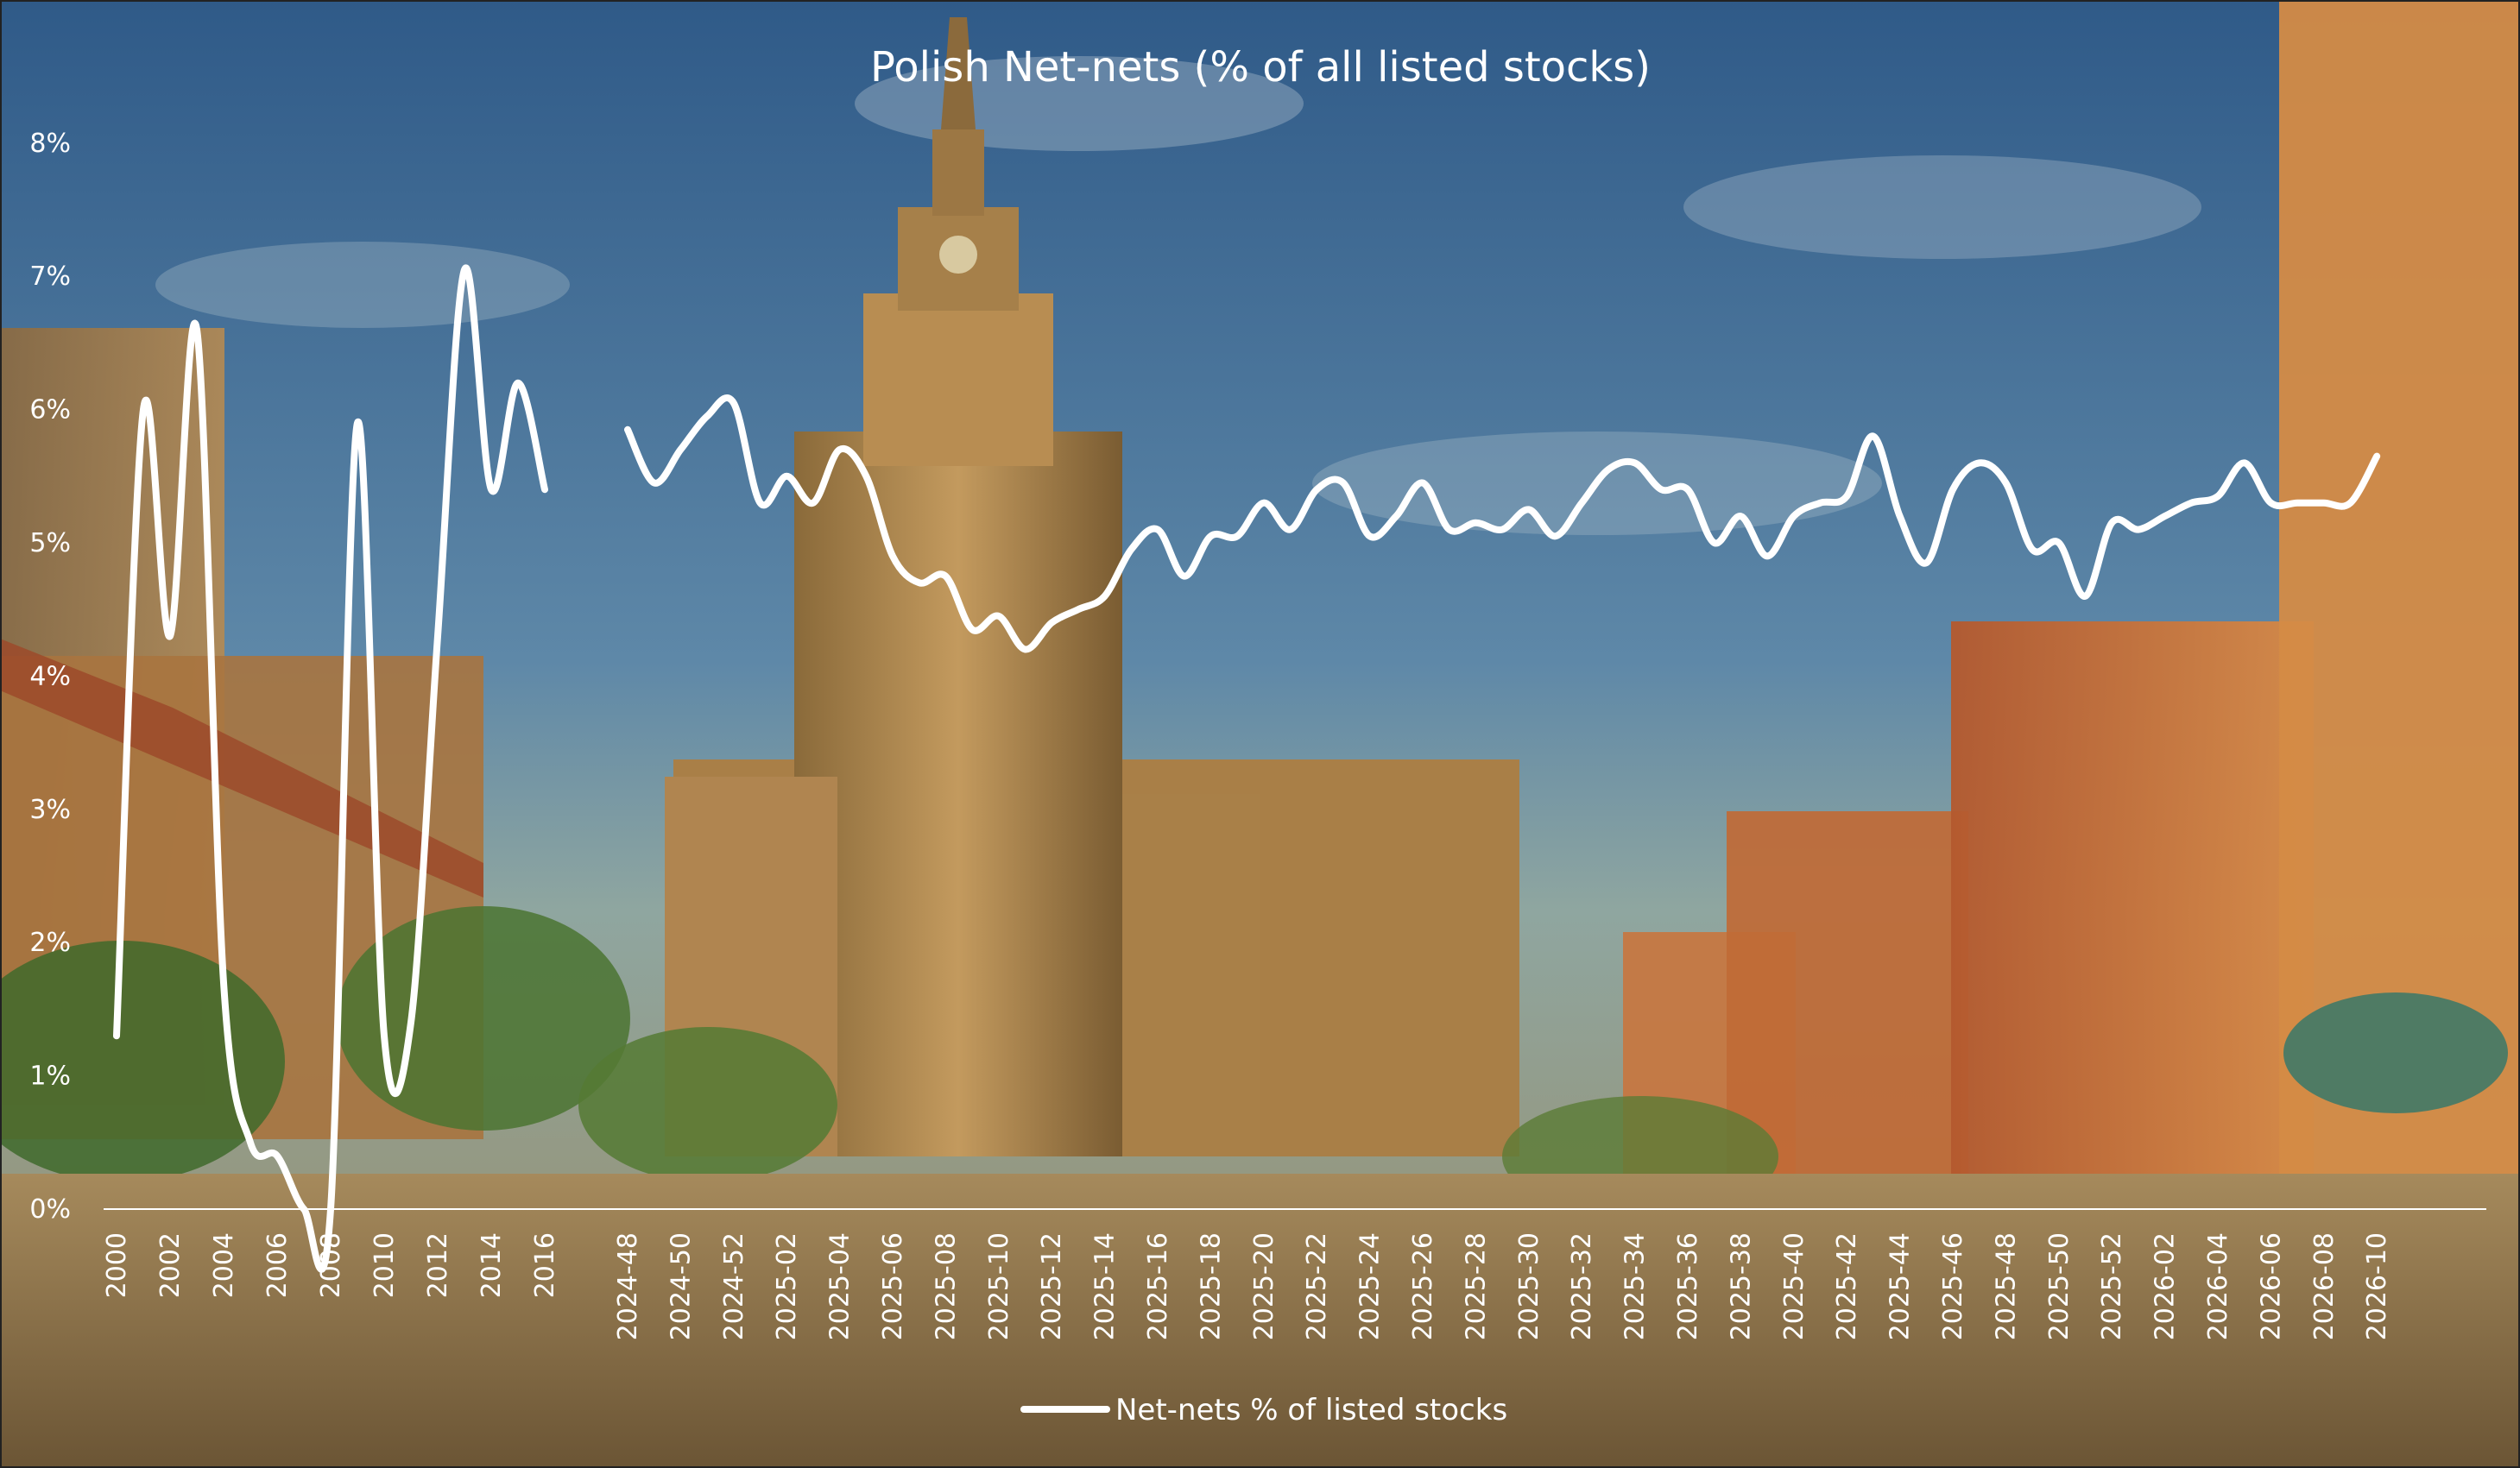 Image resolution: width=2520 pixels, height=1468 pixels. I want to click on x-tick-label: 2025-26, so click(1423, 1286).